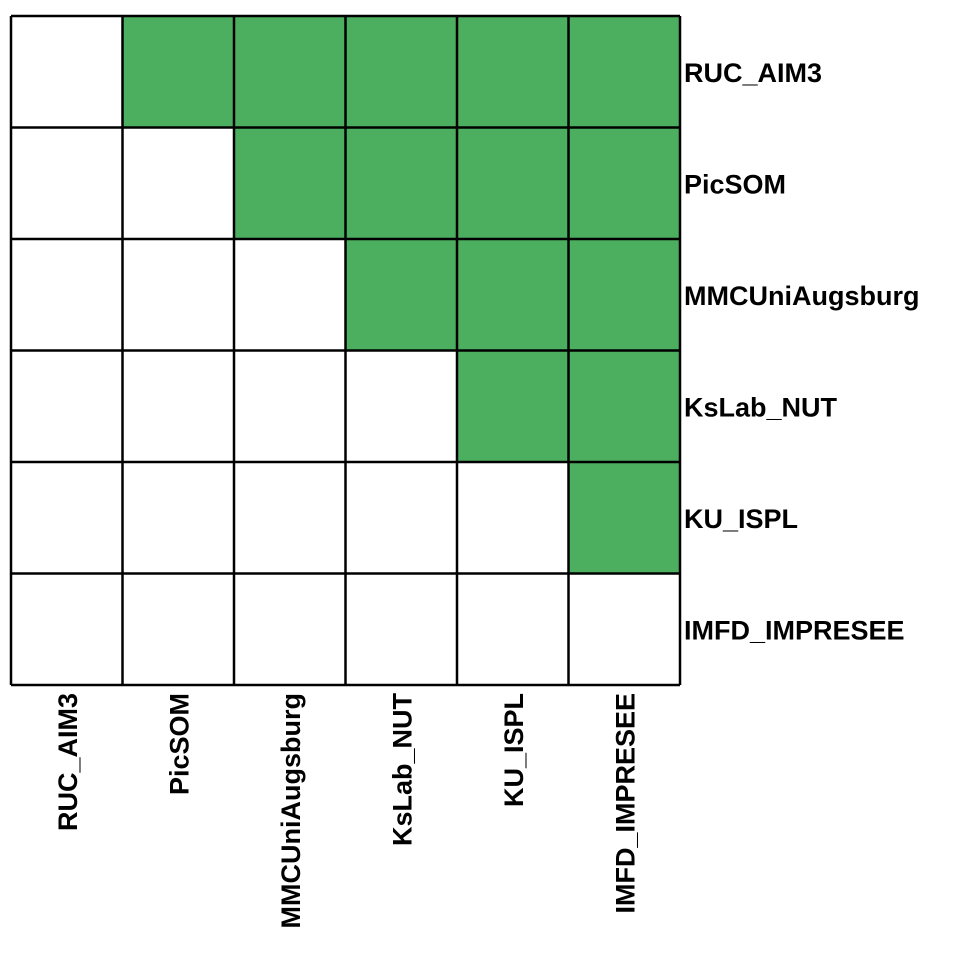 Image resolution: width=962 pixels, height=978 pixels. What do you see at coordinates (68, 762) in the screenshot?
I see `column-label: RUC_AIM3` at bounding box center [68, 762].